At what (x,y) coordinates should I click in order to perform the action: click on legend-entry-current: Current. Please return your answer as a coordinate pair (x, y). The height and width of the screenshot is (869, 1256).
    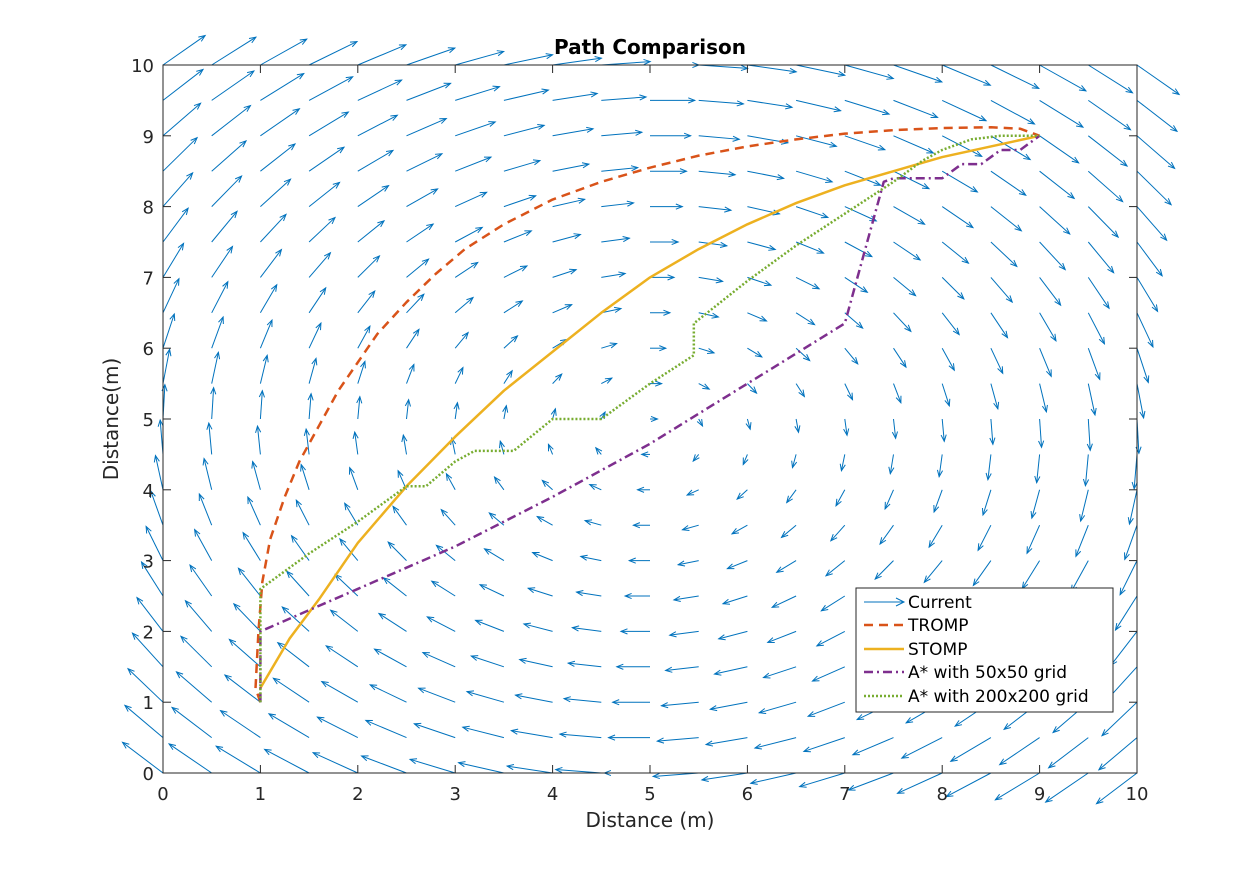
    Looking at the image, I should click on (918, 603).